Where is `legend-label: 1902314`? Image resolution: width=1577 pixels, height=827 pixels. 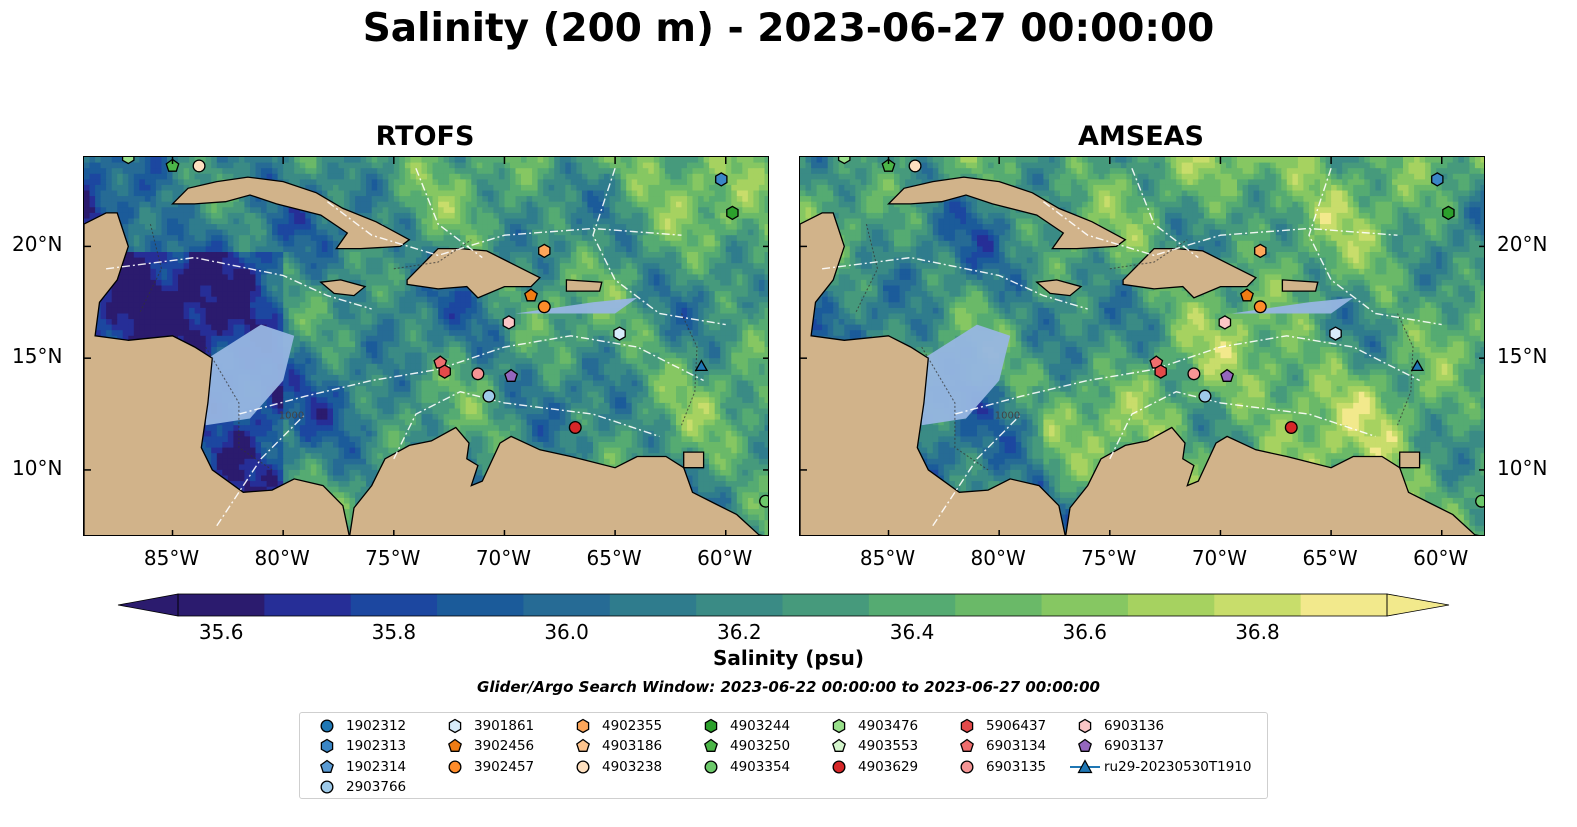 legend-label: 1902314 is located at coordinates (376, 766).